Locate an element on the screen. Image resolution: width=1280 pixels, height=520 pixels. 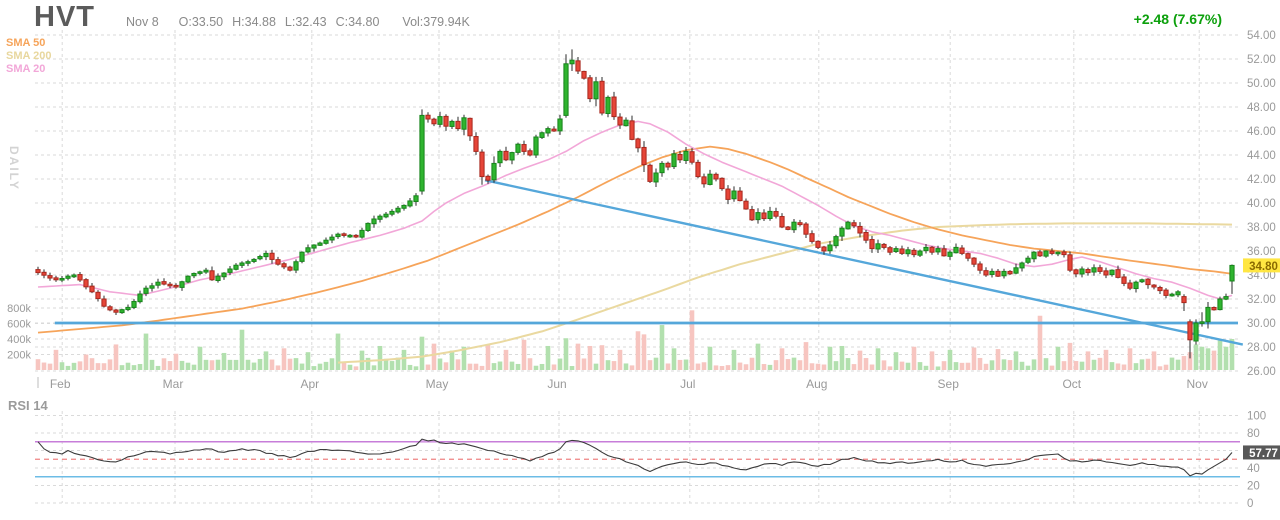
price-axis-label: 36.00 is located at coordinates (1261, 252).